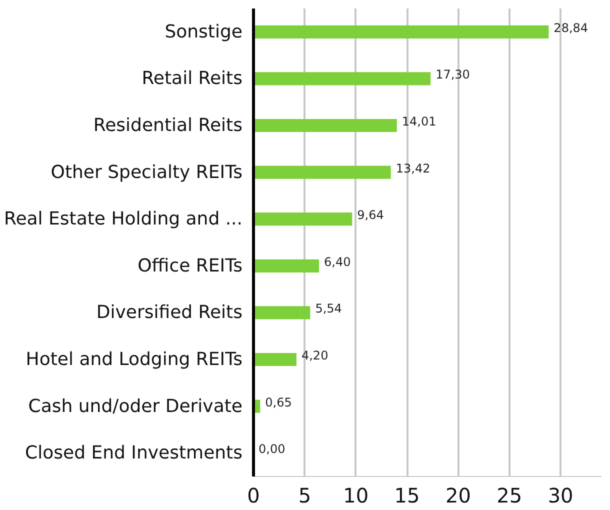 This screenshot has height=510, width=610. I want to click on x-tick-label: 20, so click(458, 496).